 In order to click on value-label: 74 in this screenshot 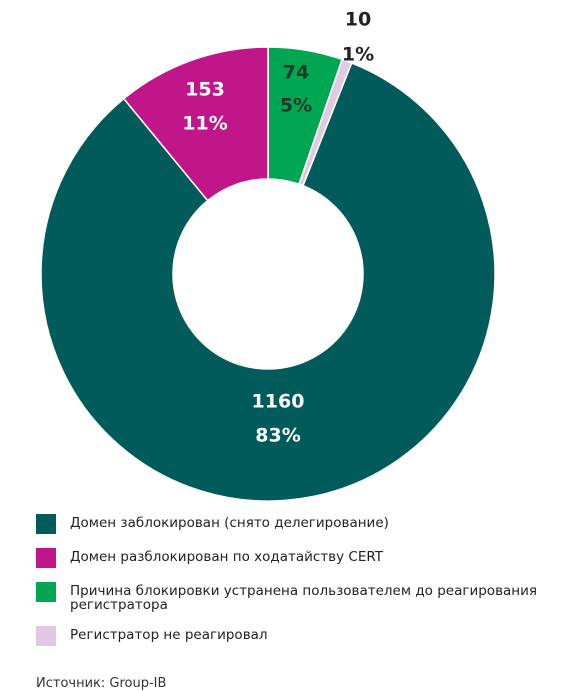, I will do `click(296, 73)`.